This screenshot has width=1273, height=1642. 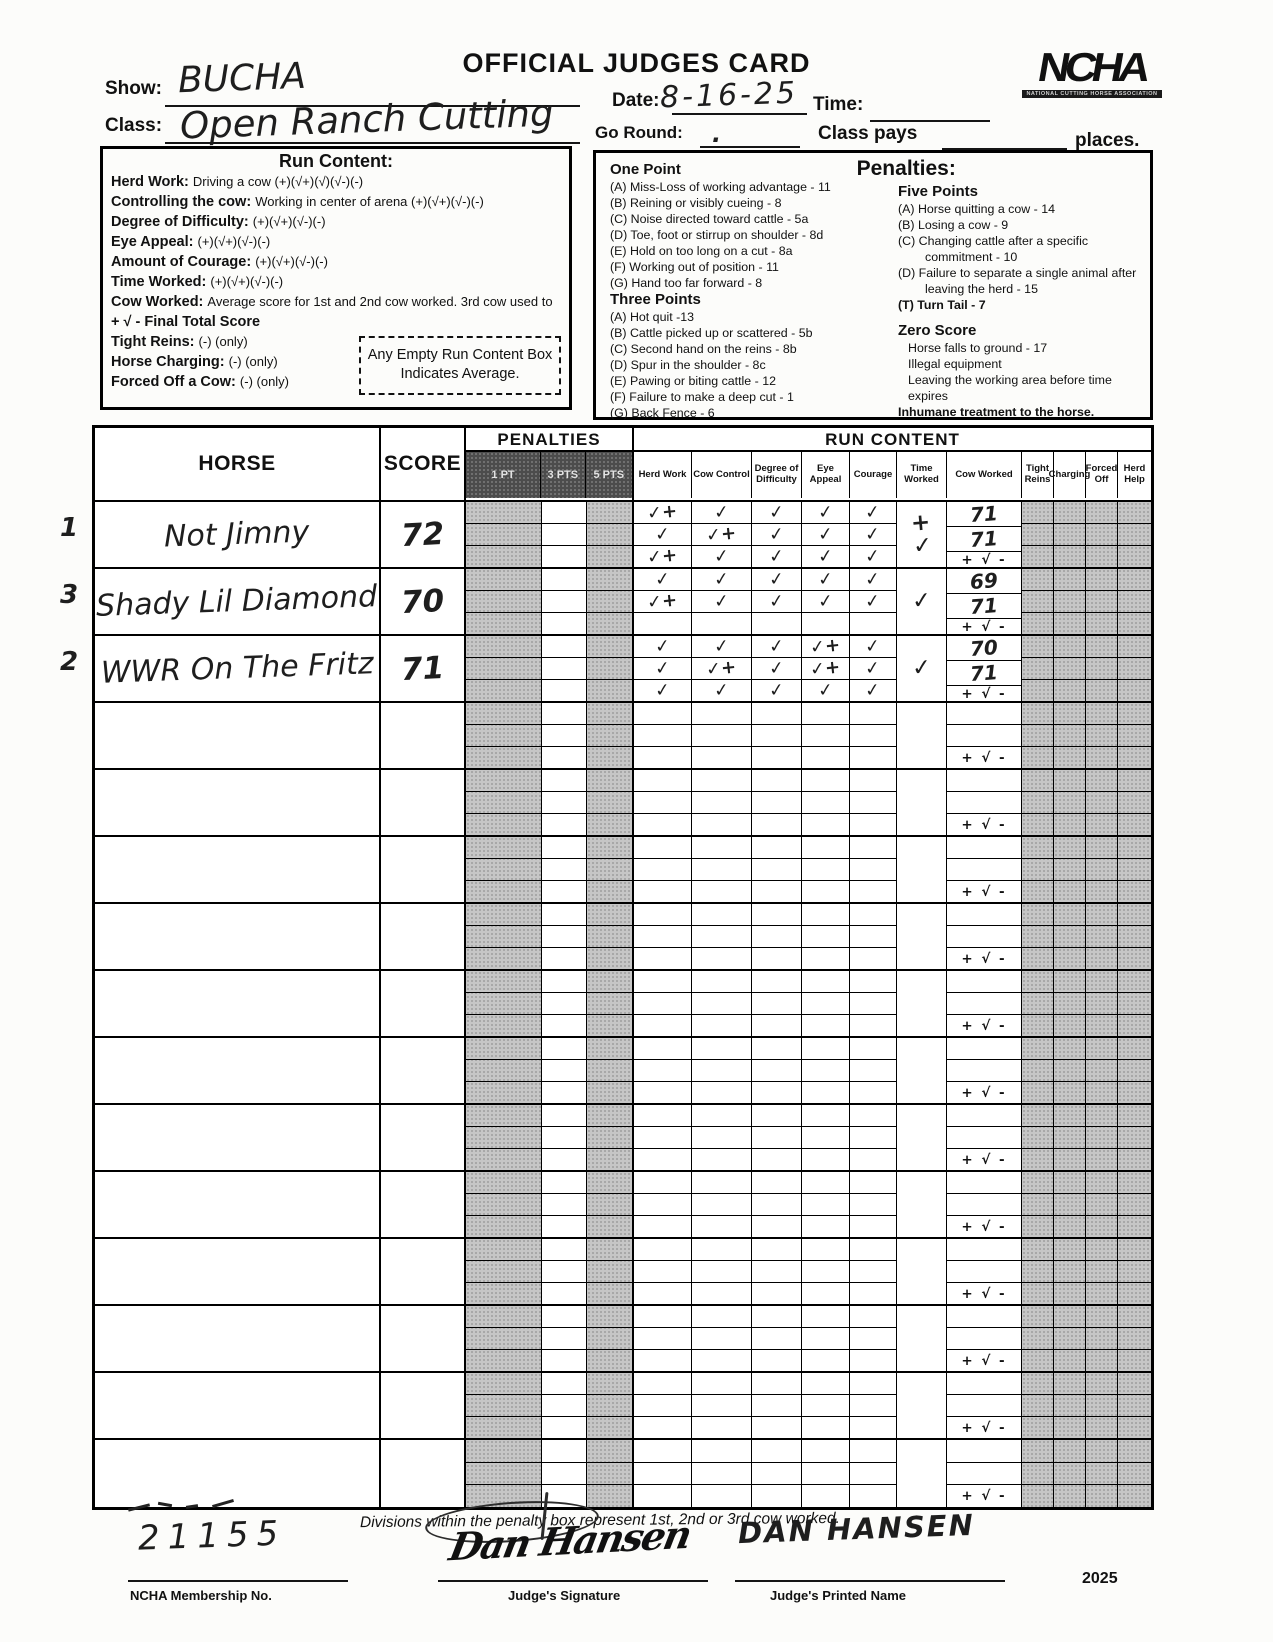 I want to click on charging-cell-sub1, so click(x=1069, y=714).